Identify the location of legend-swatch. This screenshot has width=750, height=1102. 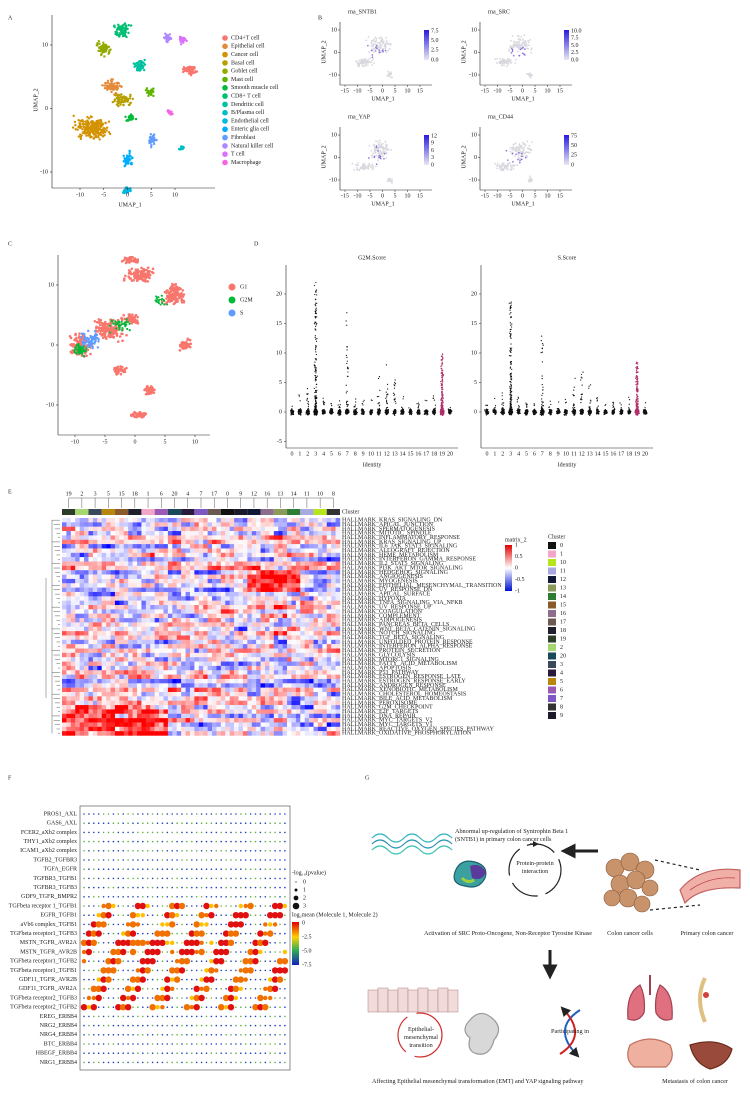
(225, 54).